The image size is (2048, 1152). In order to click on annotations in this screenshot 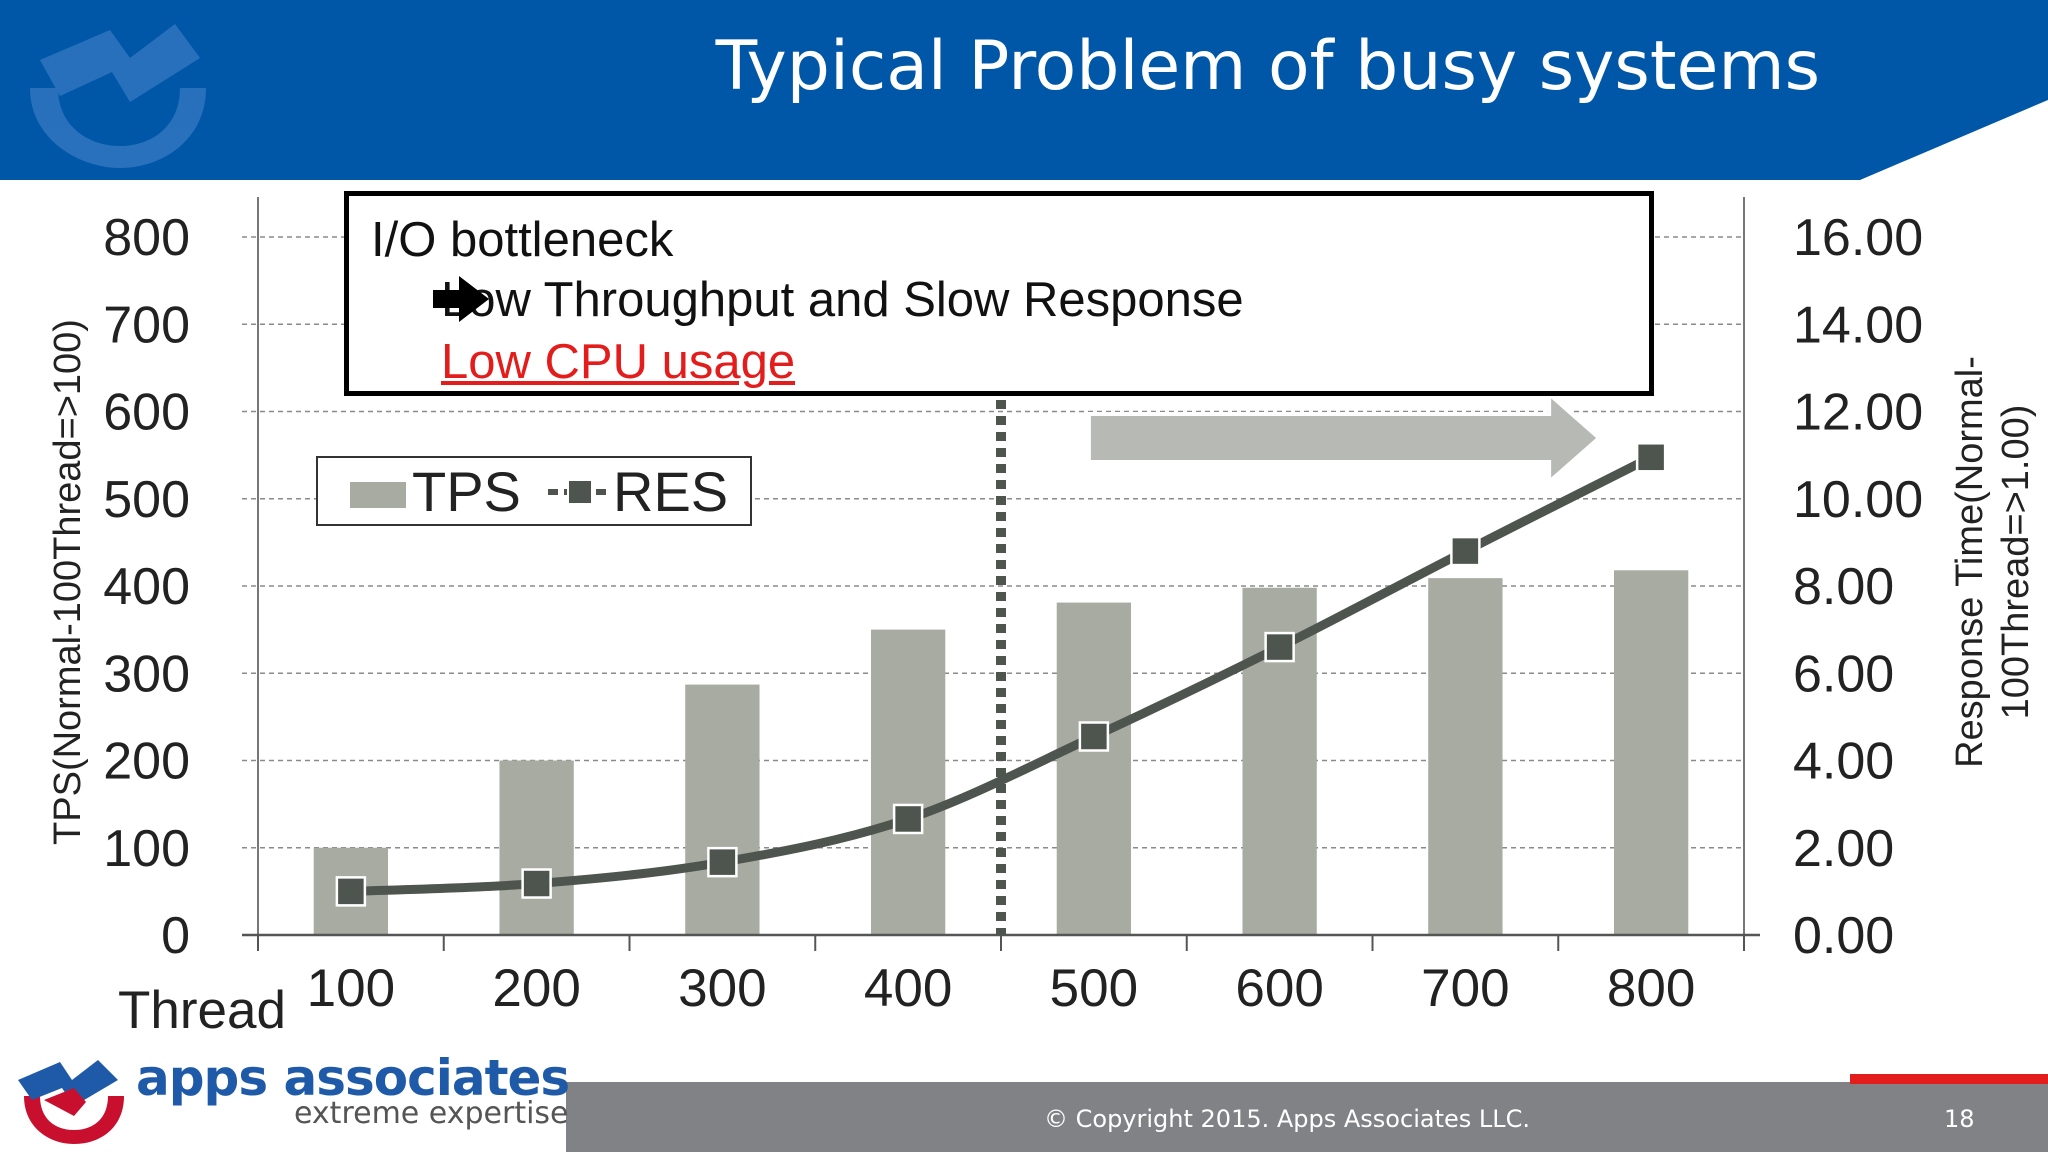, I will do `click(1299, 662)`.